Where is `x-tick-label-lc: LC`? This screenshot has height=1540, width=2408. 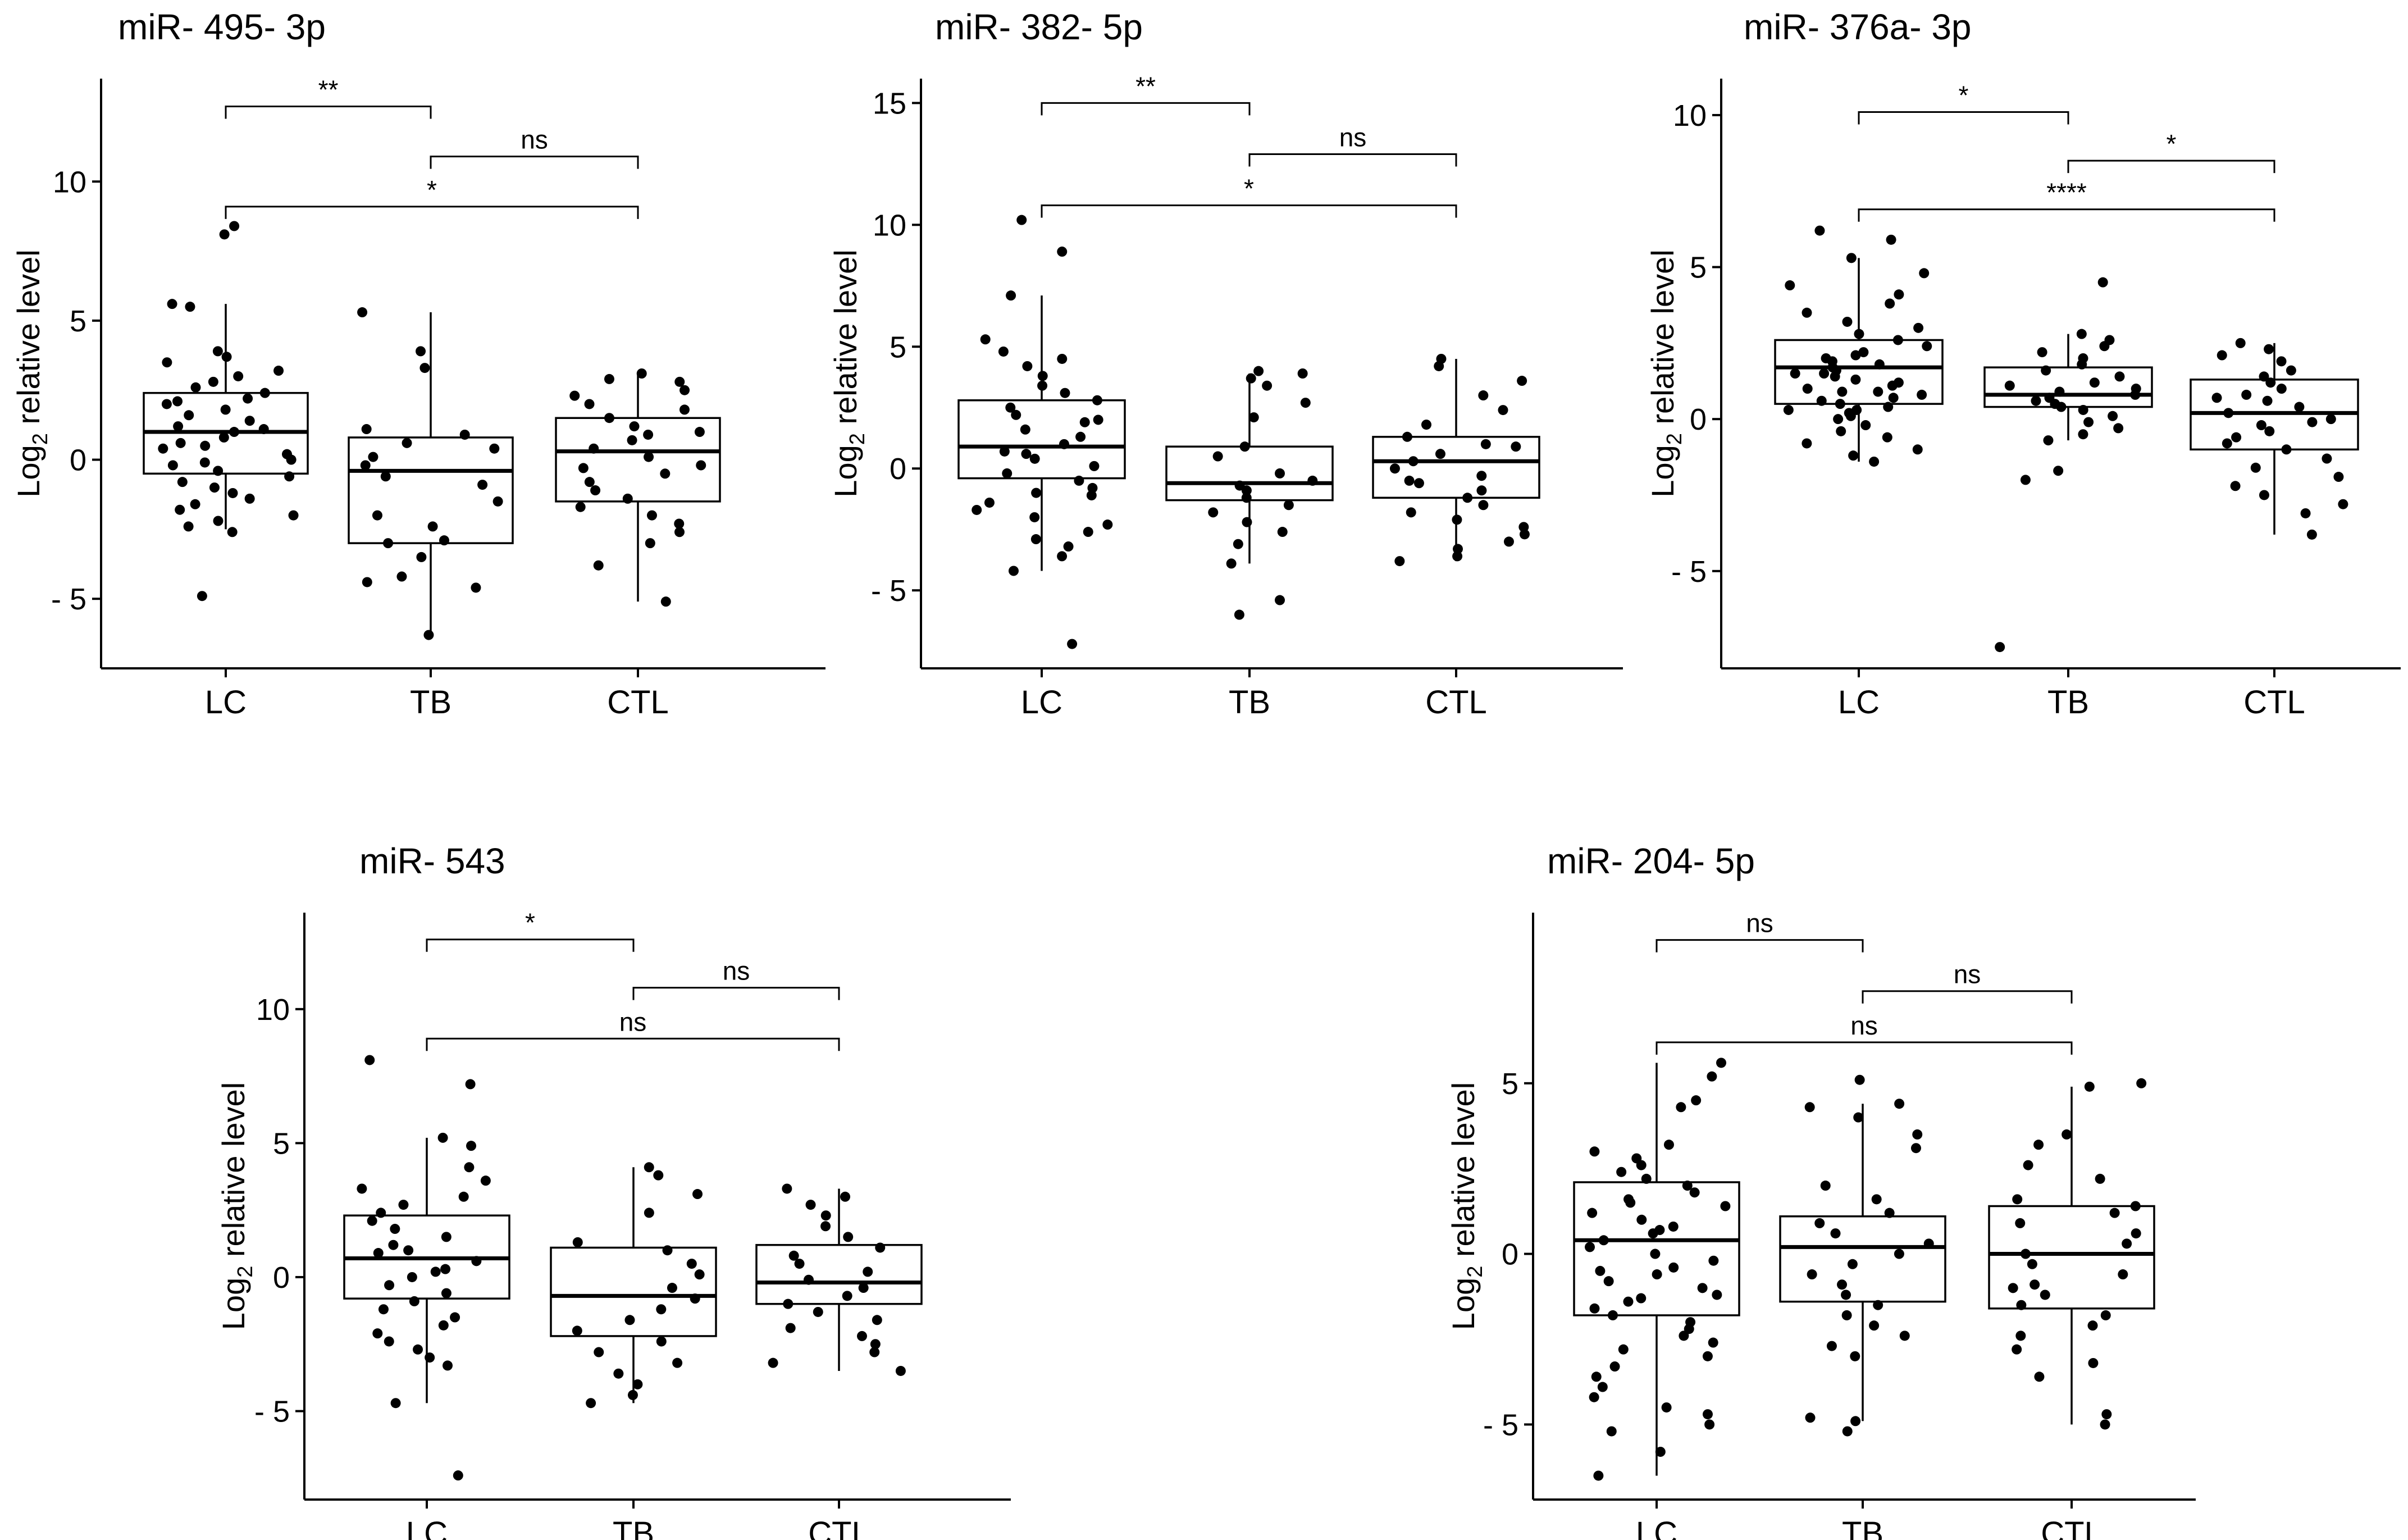
x-tick-label-lc: LC is located at coordinates (1656, 1527).